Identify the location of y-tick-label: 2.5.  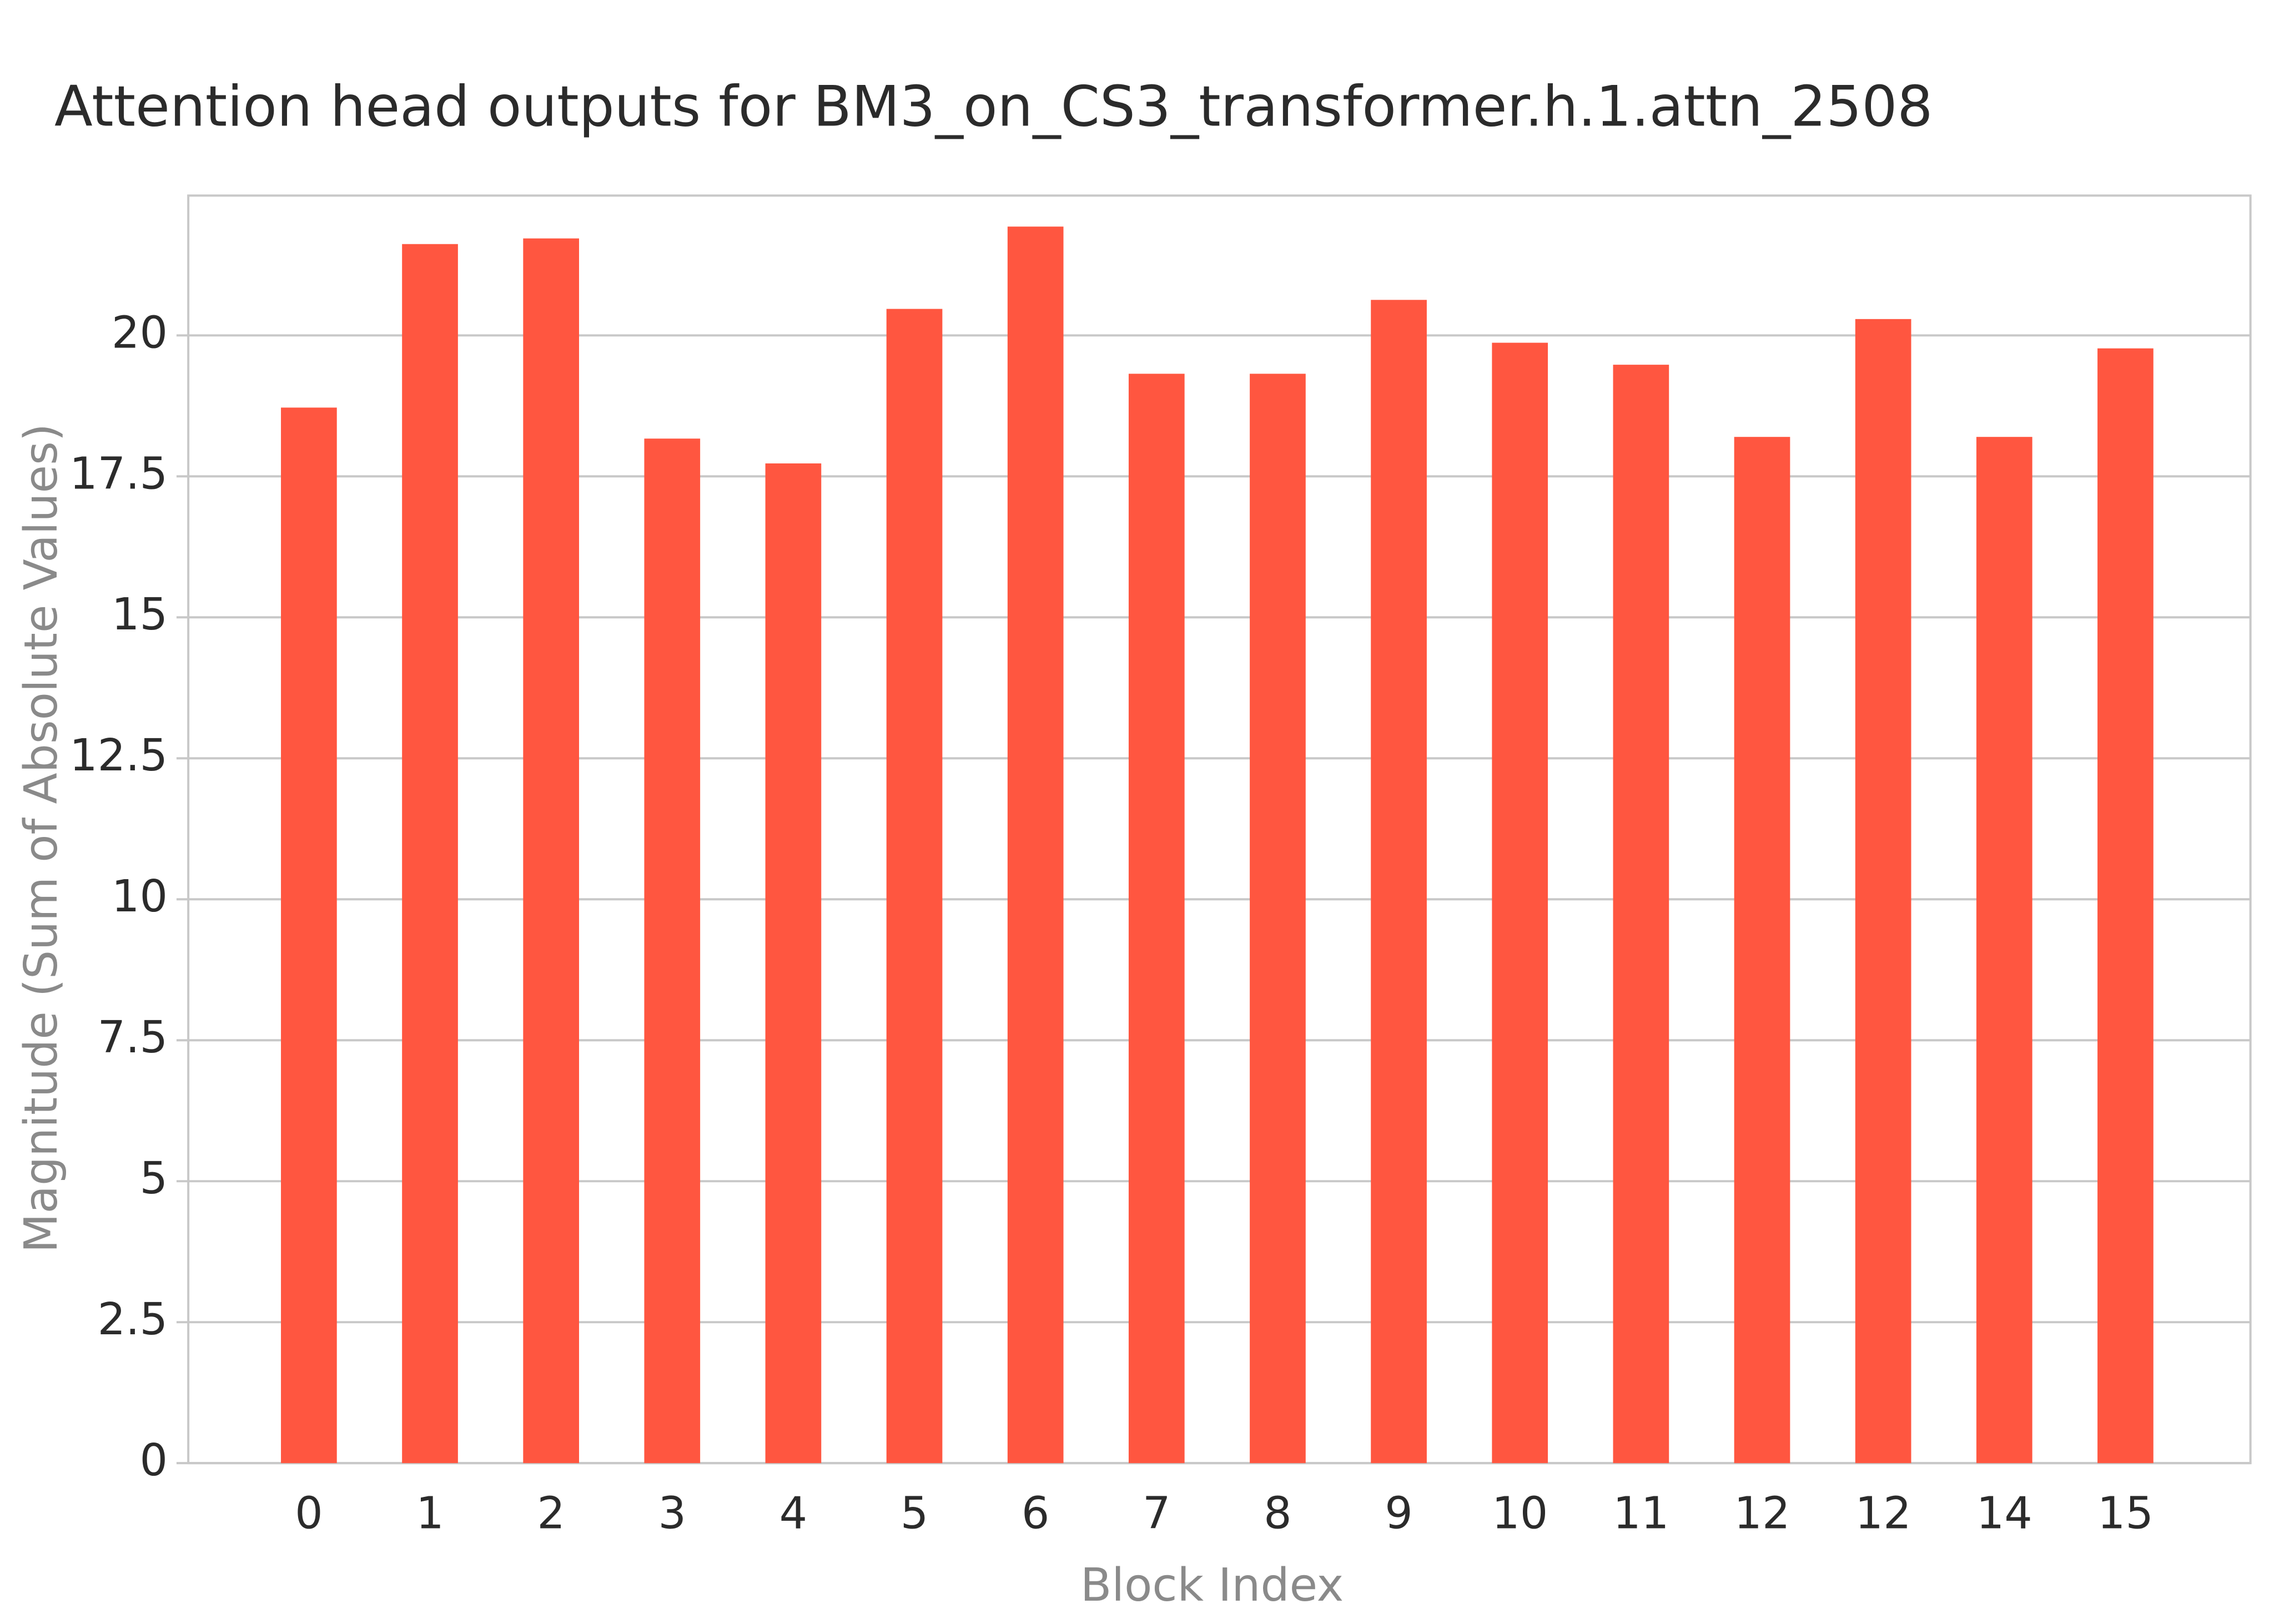
(133, 1319).